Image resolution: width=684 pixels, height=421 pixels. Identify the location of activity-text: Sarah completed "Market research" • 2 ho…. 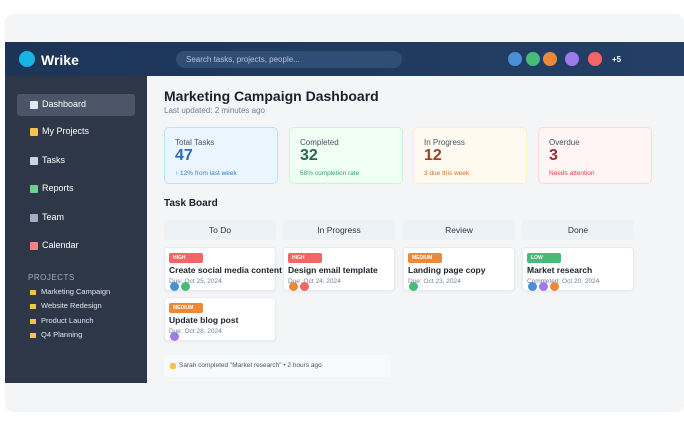
(250, 365).